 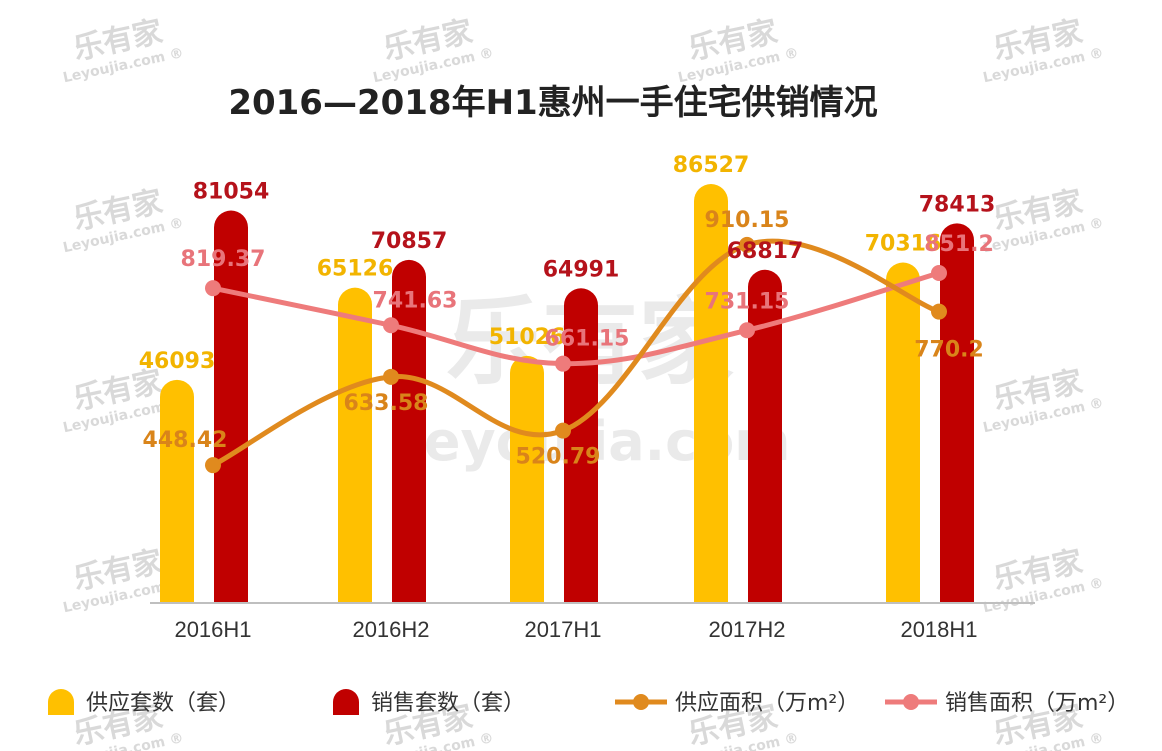 I want to click on sales-units-label-4: 78413, so click(x=957, y=204).